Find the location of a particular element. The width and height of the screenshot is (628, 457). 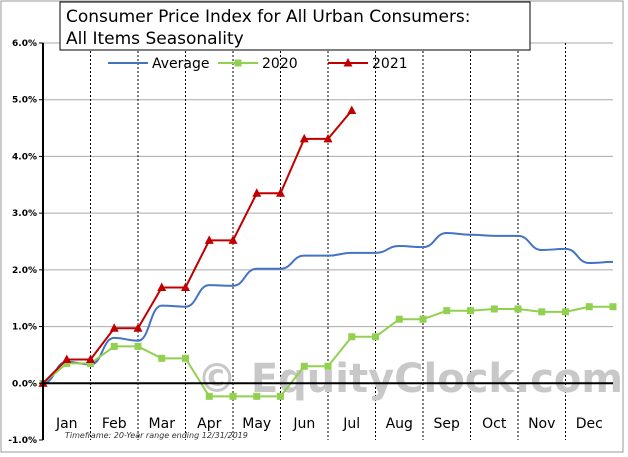

chart-title-line-2: All Items Seasonality is located at coordinates (155, 39).